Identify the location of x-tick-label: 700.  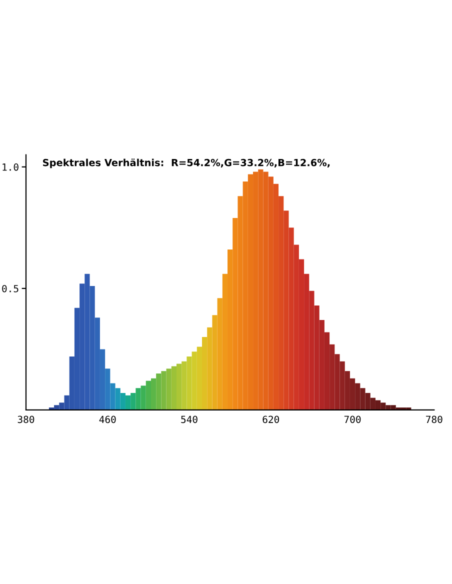
(352, 420).